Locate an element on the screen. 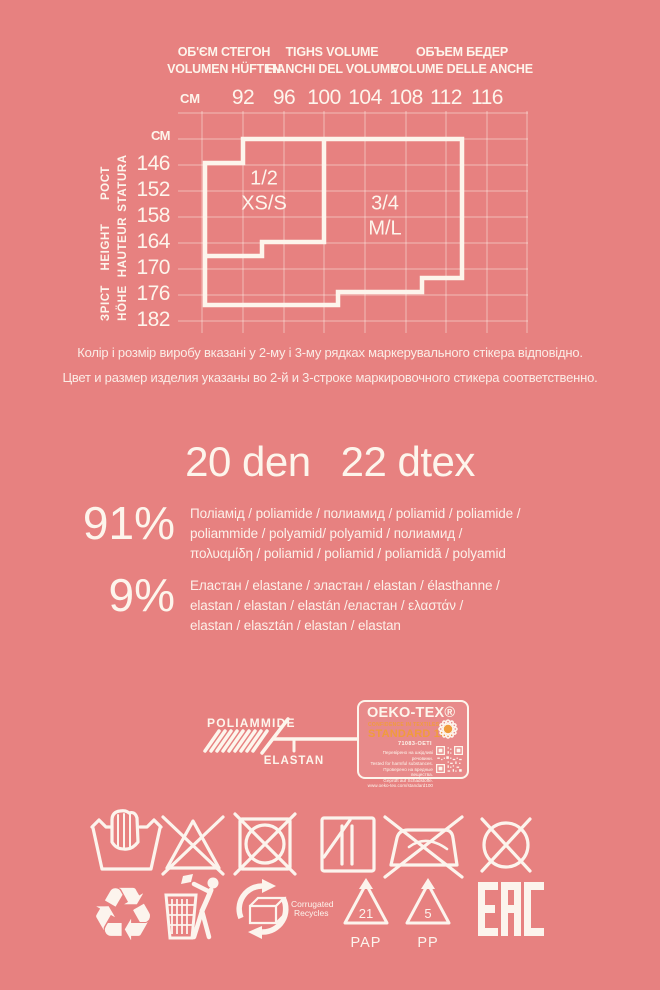  row-158: 158 is located at coordinates (153, 215).